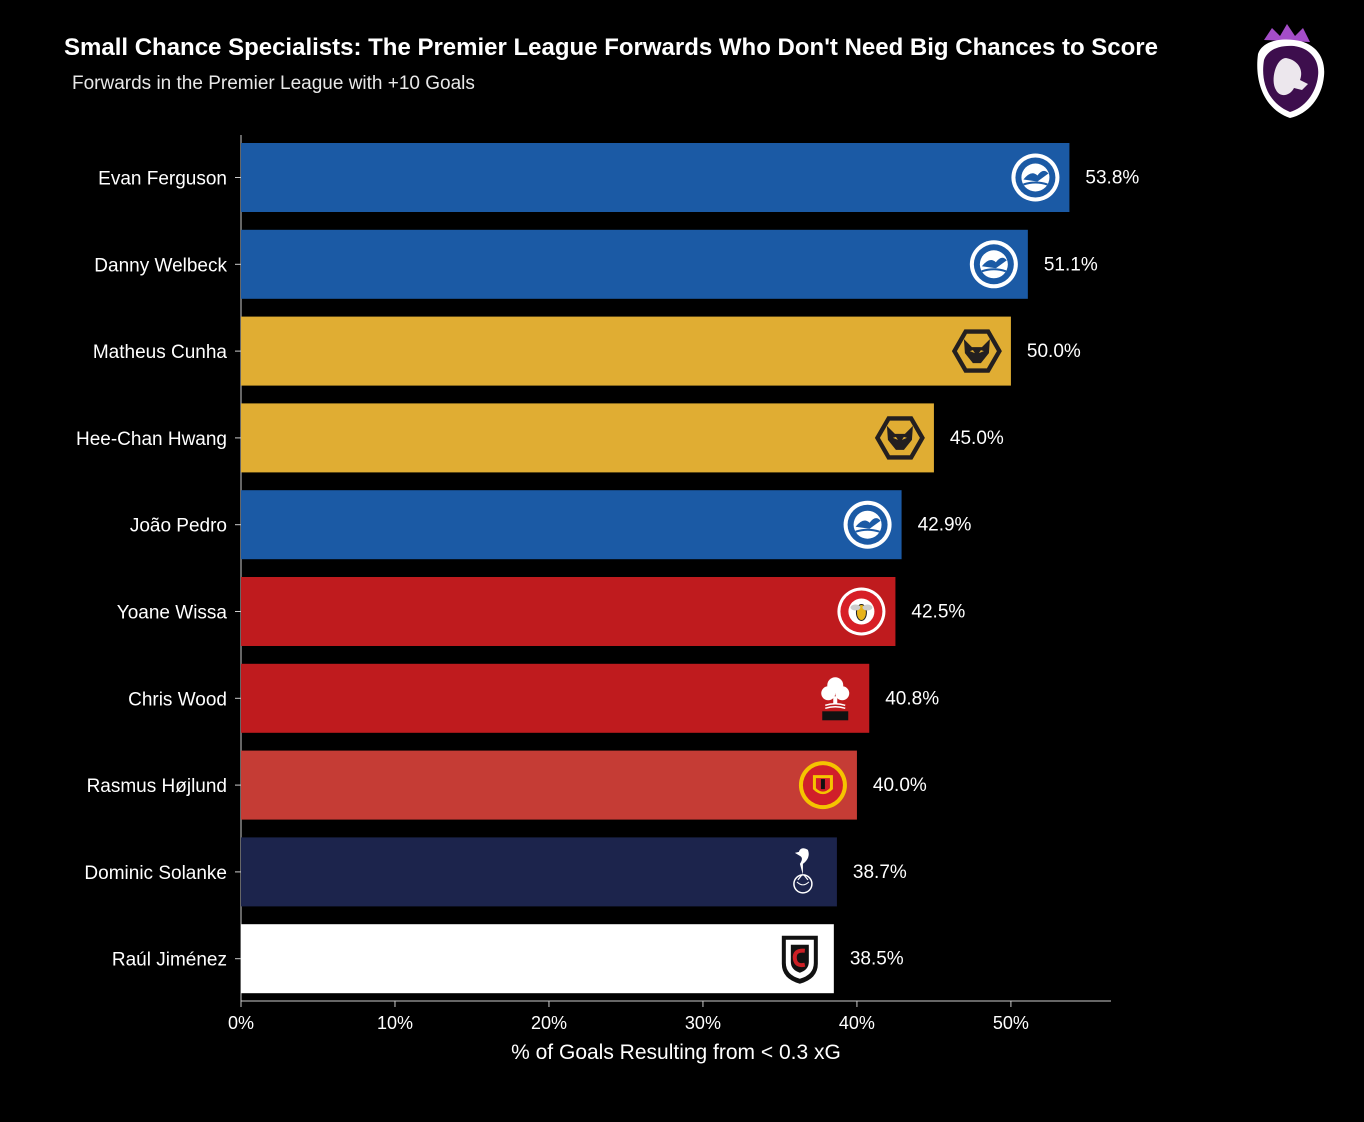  Describe the element at coordinates (900, 785) in the screenshot. I see `bar-value-label: 40.0%` at that location.